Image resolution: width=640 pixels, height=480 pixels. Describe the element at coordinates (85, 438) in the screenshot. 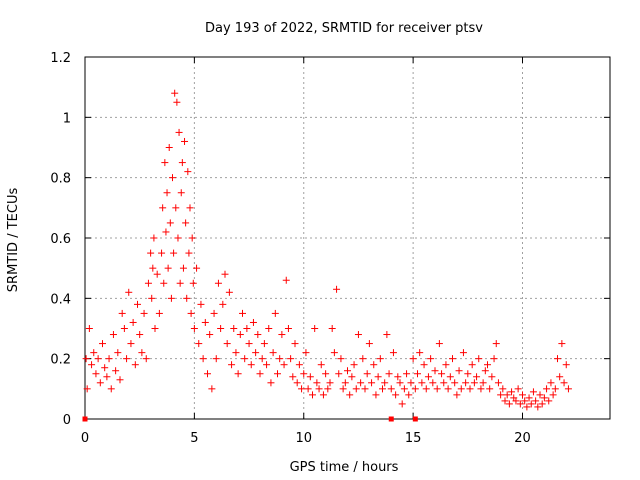

I see `x-tick-label: 0` at that location.